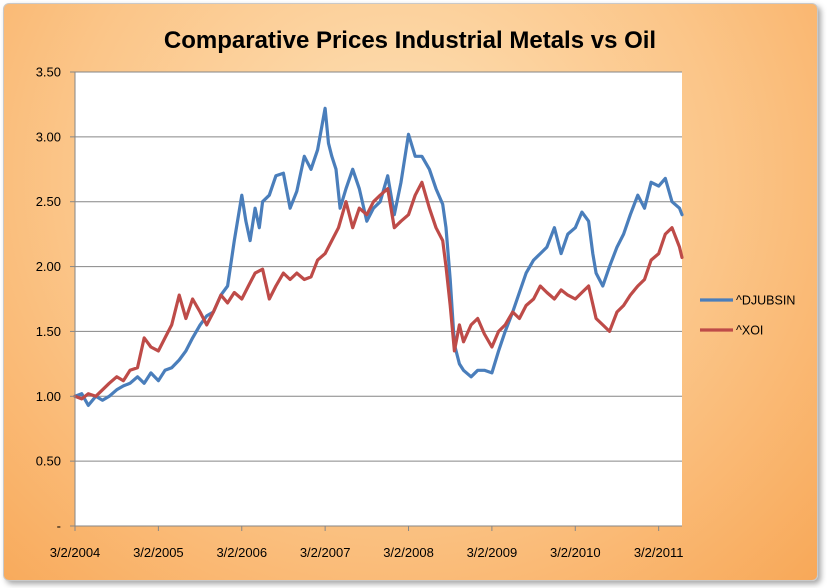 The width and height of the screenshot is (827, 588). What do you see at coordinates (75, 552) in the screenshot?
I see `x-tick-label: 3/2/2004` at bounding box center [75, 552].